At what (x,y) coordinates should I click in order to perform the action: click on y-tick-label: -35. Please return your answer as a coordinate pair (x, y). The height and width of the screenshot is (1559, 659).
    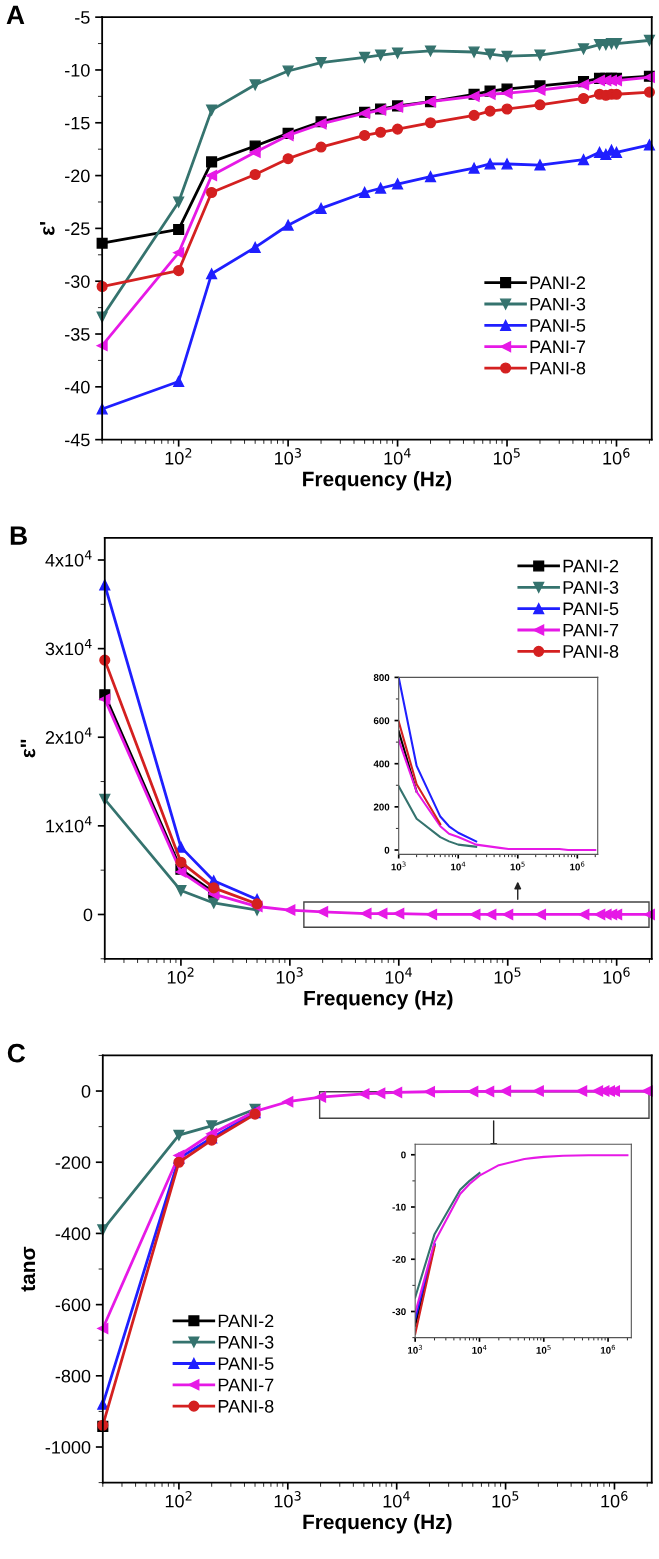
    Looking at the image, I should click on (77, 334).